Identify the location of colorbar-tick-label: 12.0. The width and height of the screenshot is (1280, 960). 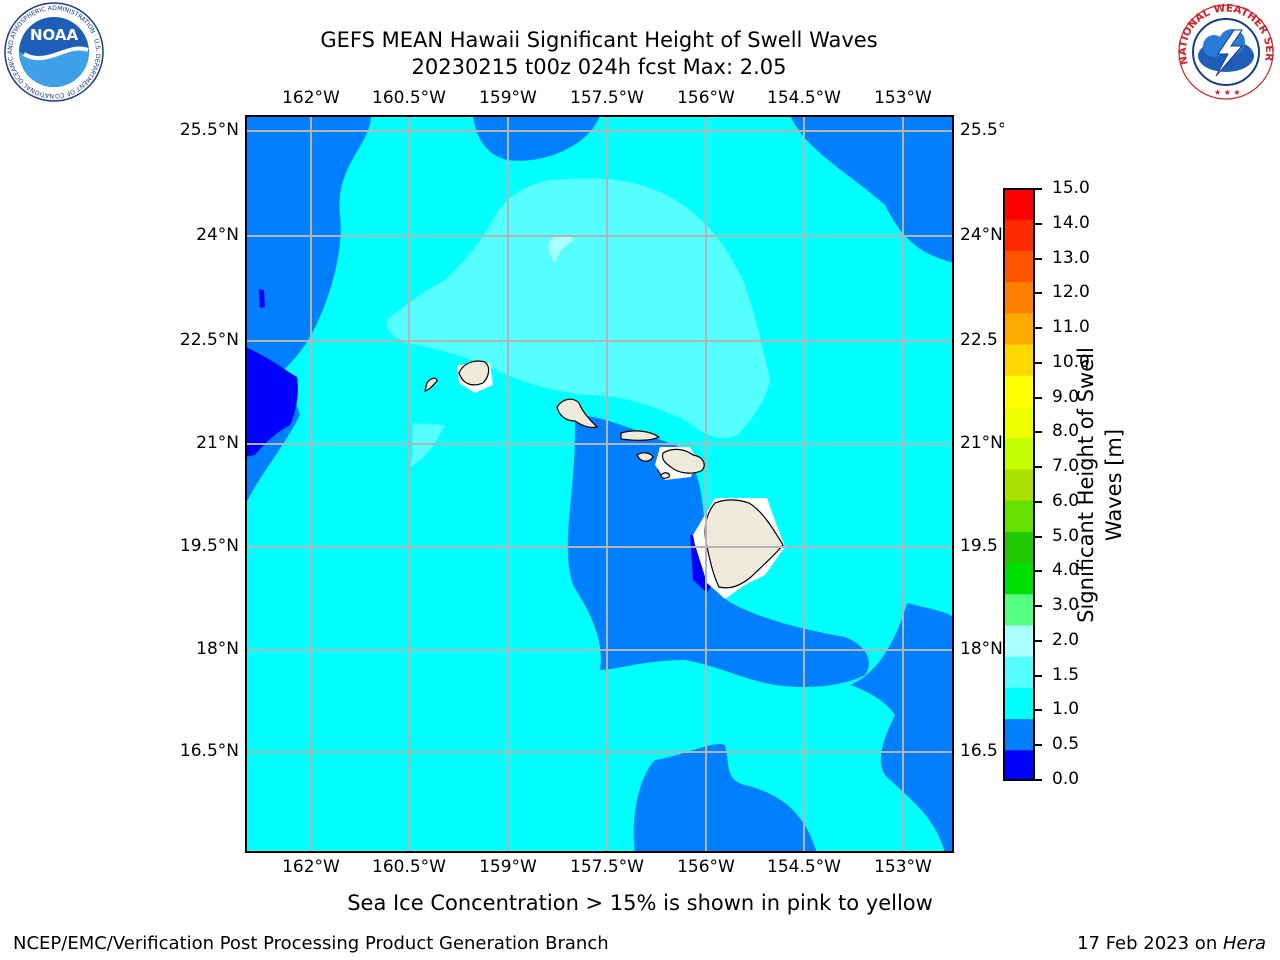
(1071, 292).